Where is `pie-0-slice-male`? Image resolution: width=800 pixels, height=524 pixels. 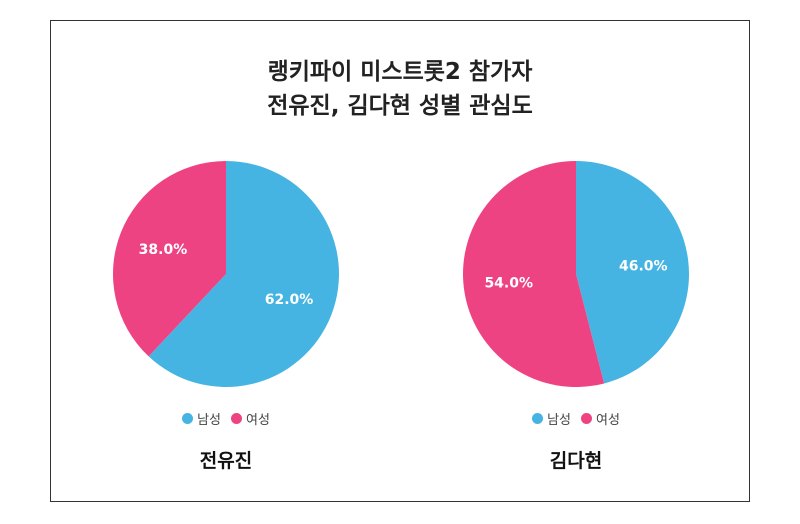 pie-0-slice-male is located at coordinates (243, 274).